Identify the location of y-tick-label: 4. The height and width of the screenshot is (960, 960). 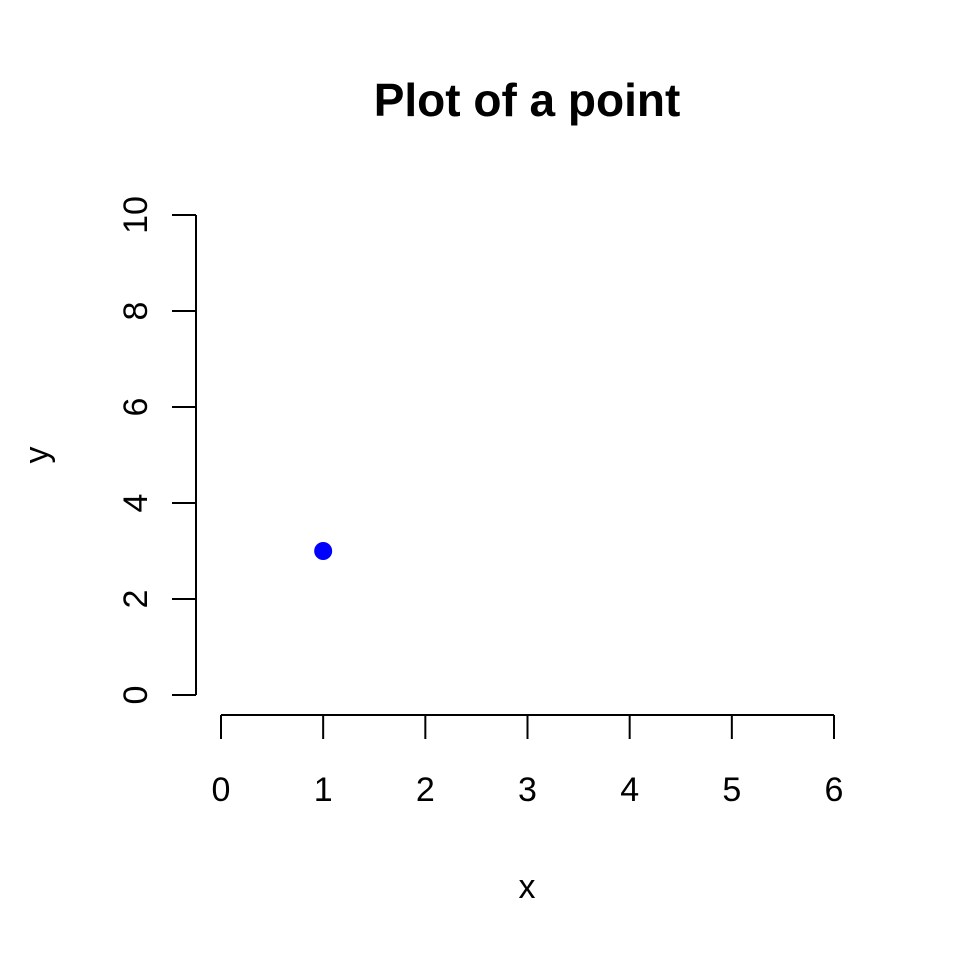
(136, 503).